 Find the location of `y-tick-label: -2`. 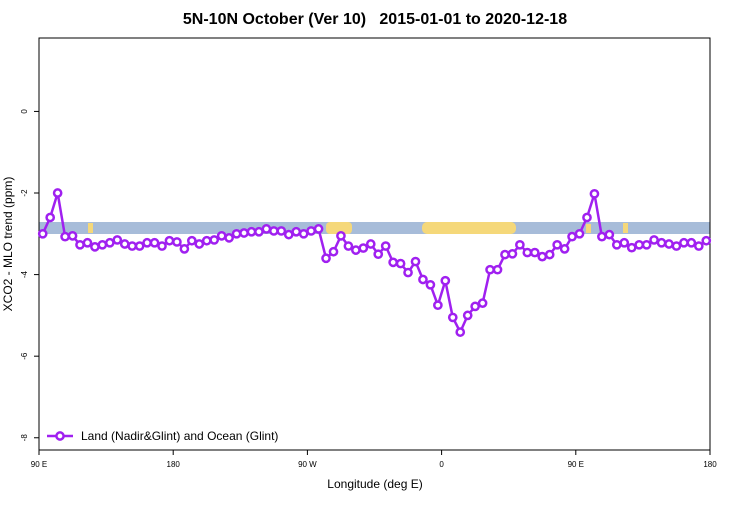

y-tick-label: -2 is located at coordinates (24, 193).